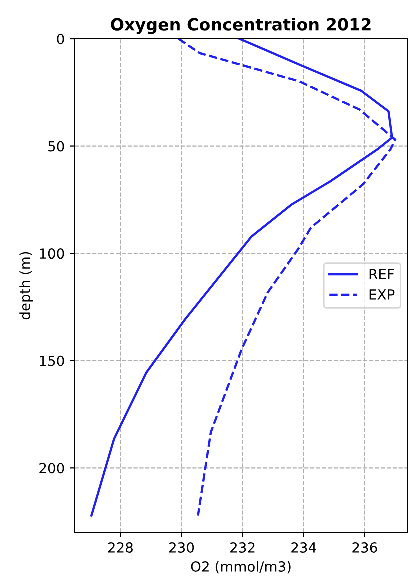 This screenshot has width=416, height=582. Describe the element at coordinates (52, 254) in the screenshot. I see `y-tick-label: 100` at that location.